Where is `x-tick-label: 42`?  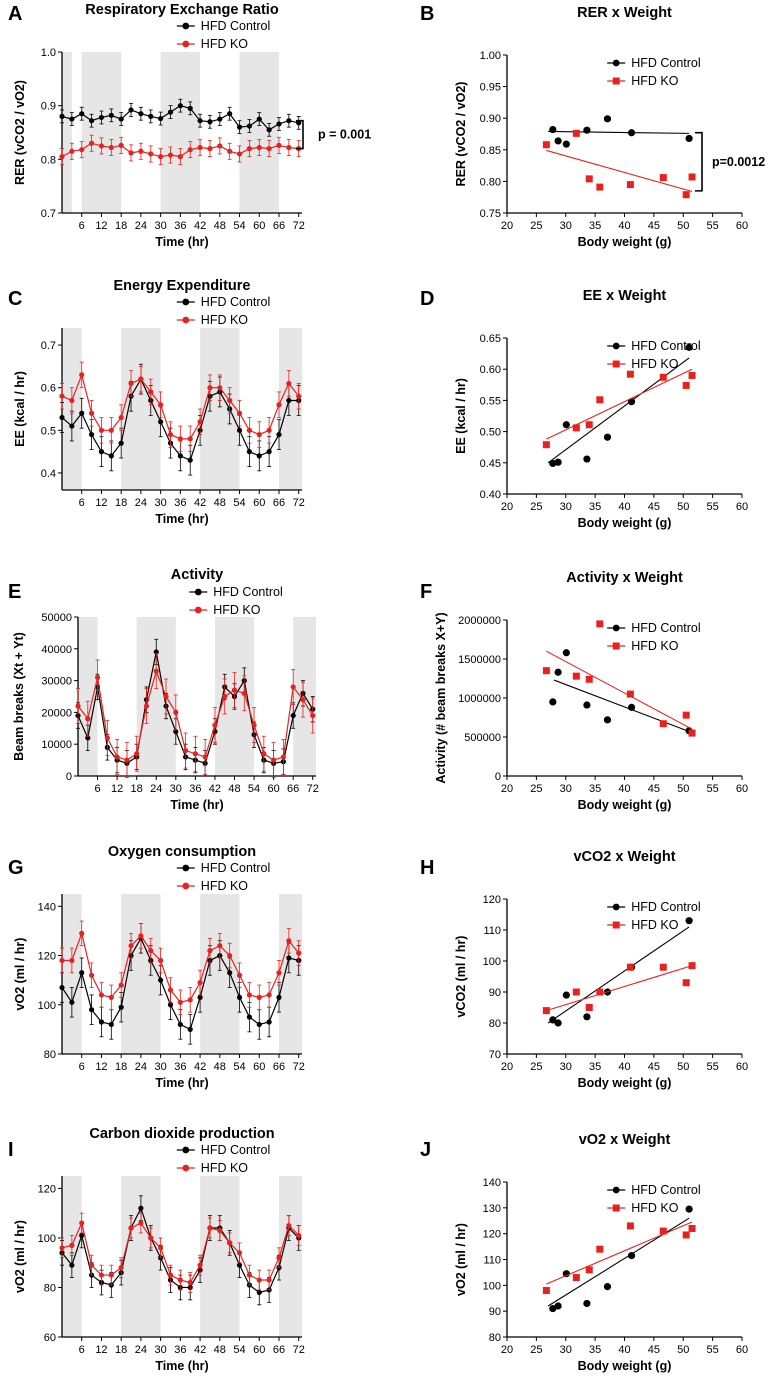
x-tick-label: 42 is located at coordinates (200, 1350).